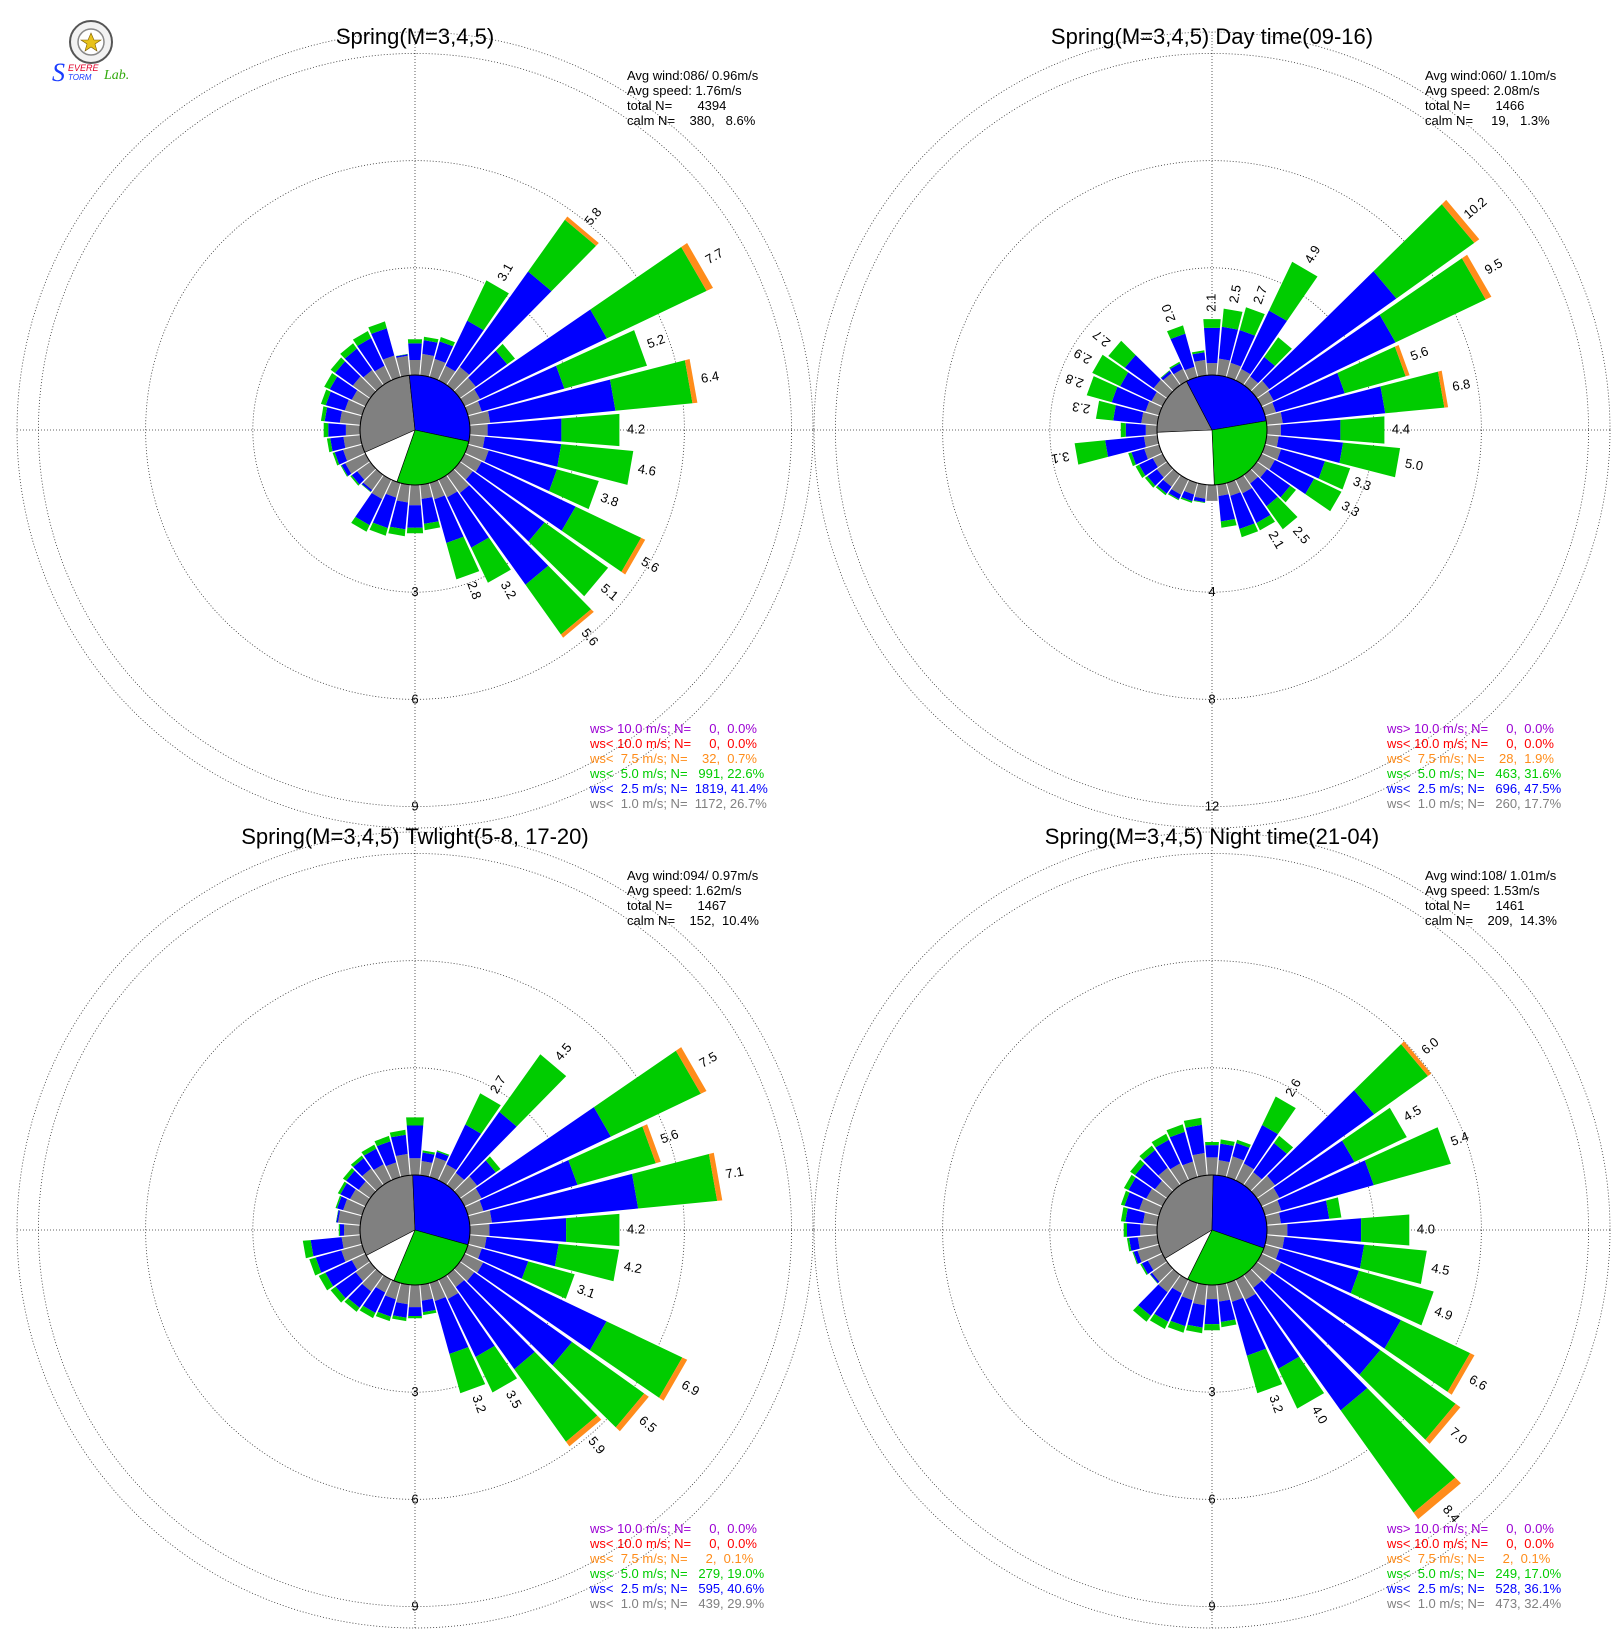 This screenshot has width=1620, height=1640. Describe the element at coordinates (1474, 105) in the screenshot. I see `stat-line: total N= 1466` at that location.